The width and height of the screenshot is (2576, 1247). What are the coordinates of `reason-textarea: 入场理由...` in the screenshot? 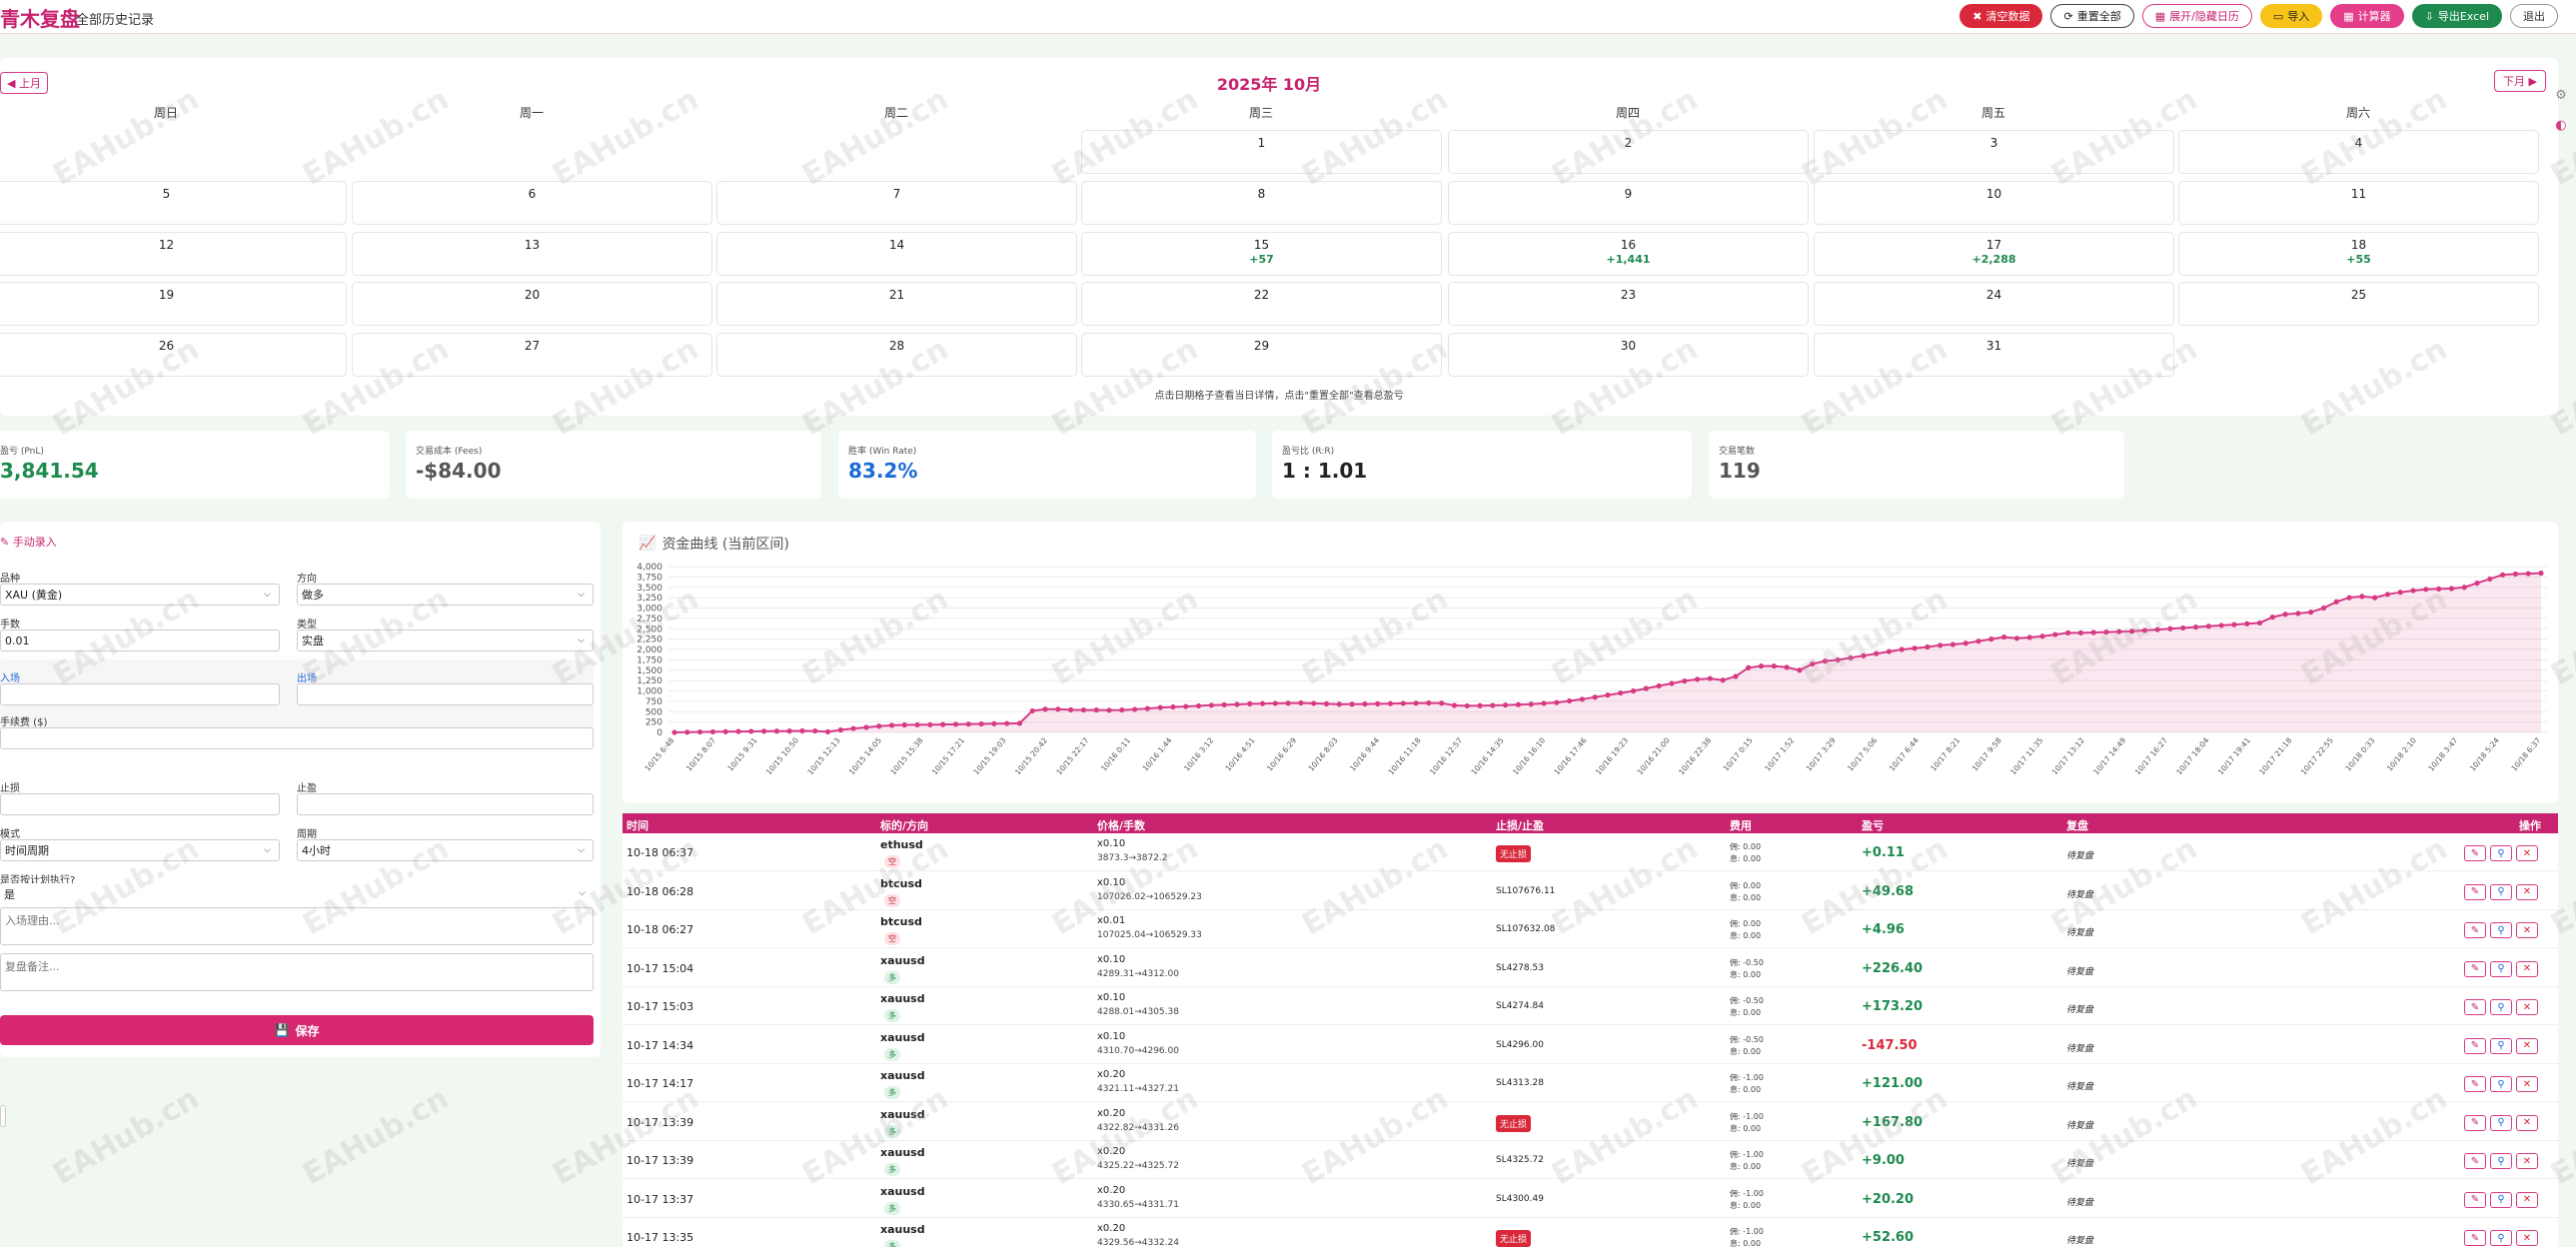 It's located at (297, 926).